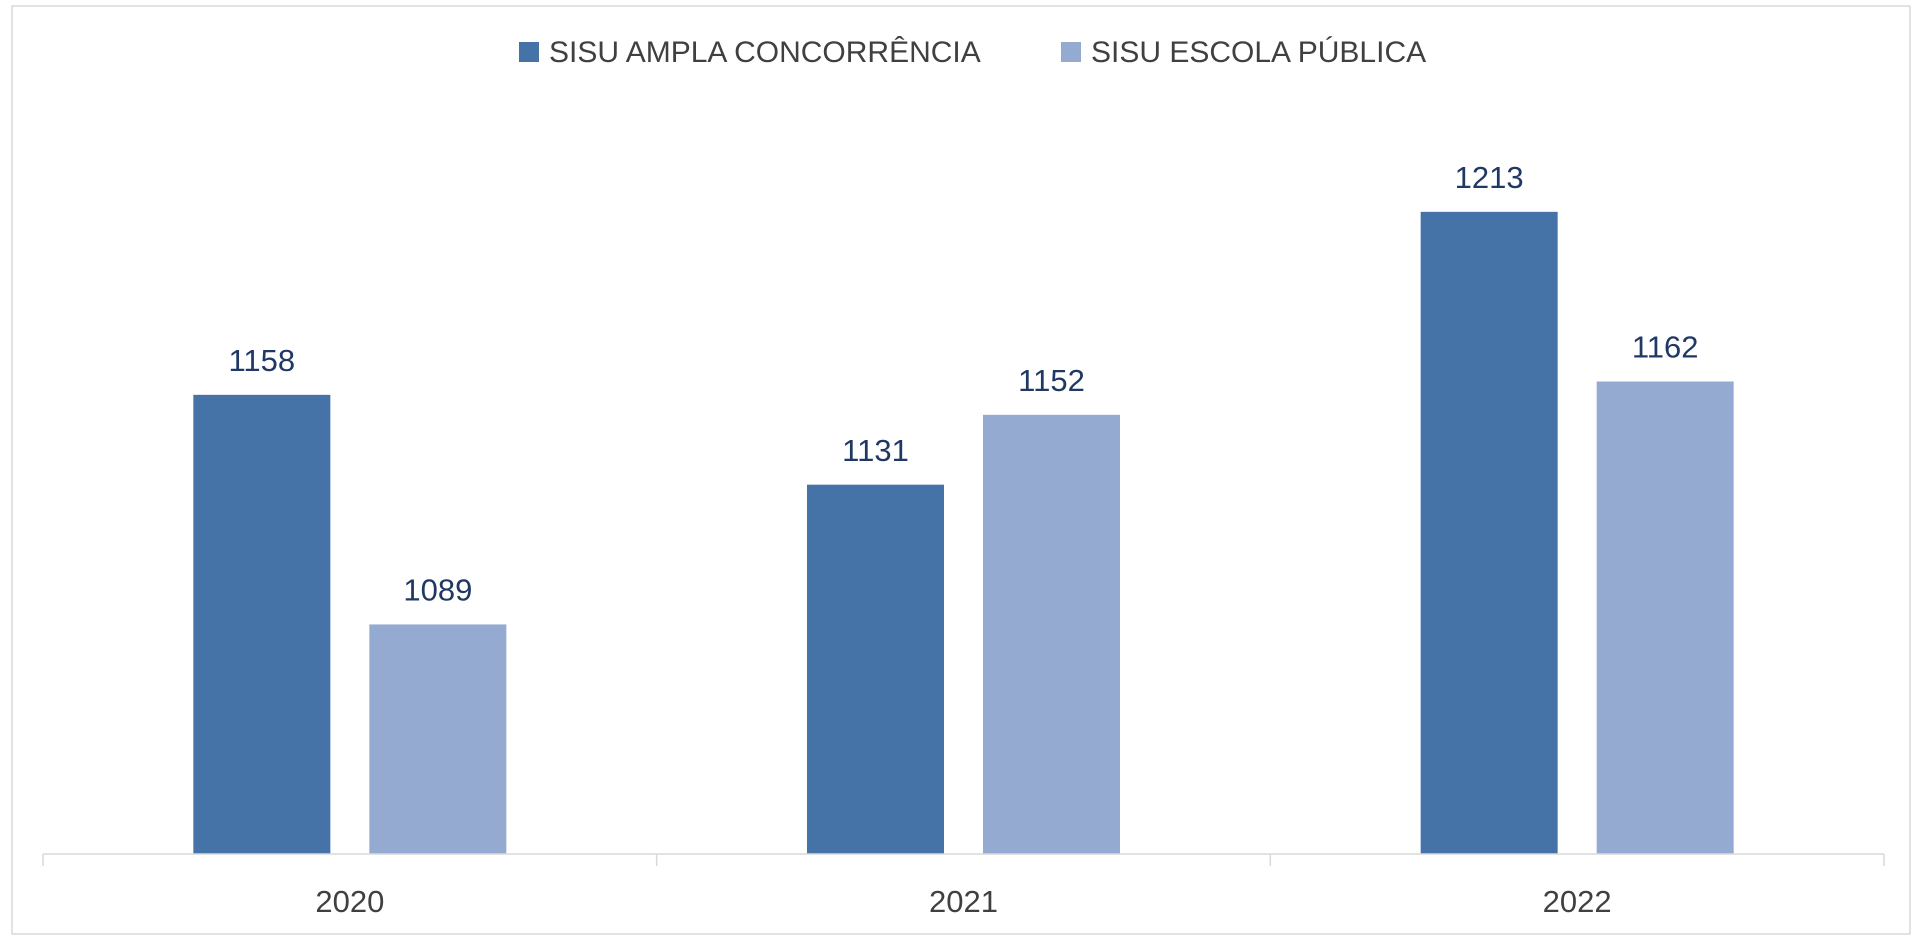 Image resolution: width=1912 pixels, height=936 pixels. I want to click on data-label: 1158, so click(261, 360).